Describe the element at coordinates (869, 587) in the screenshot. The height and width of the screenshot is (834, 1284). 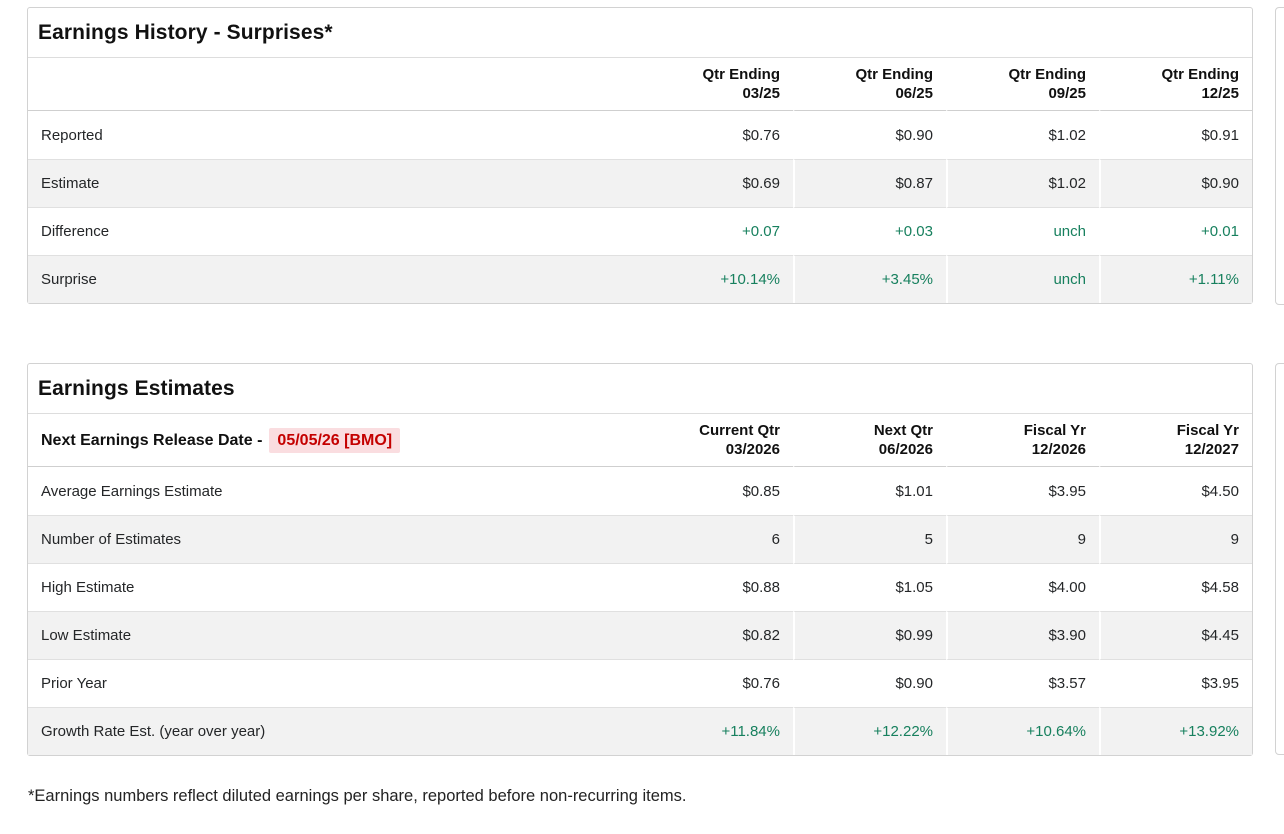
I see `cell-value: $1.05` at that location.